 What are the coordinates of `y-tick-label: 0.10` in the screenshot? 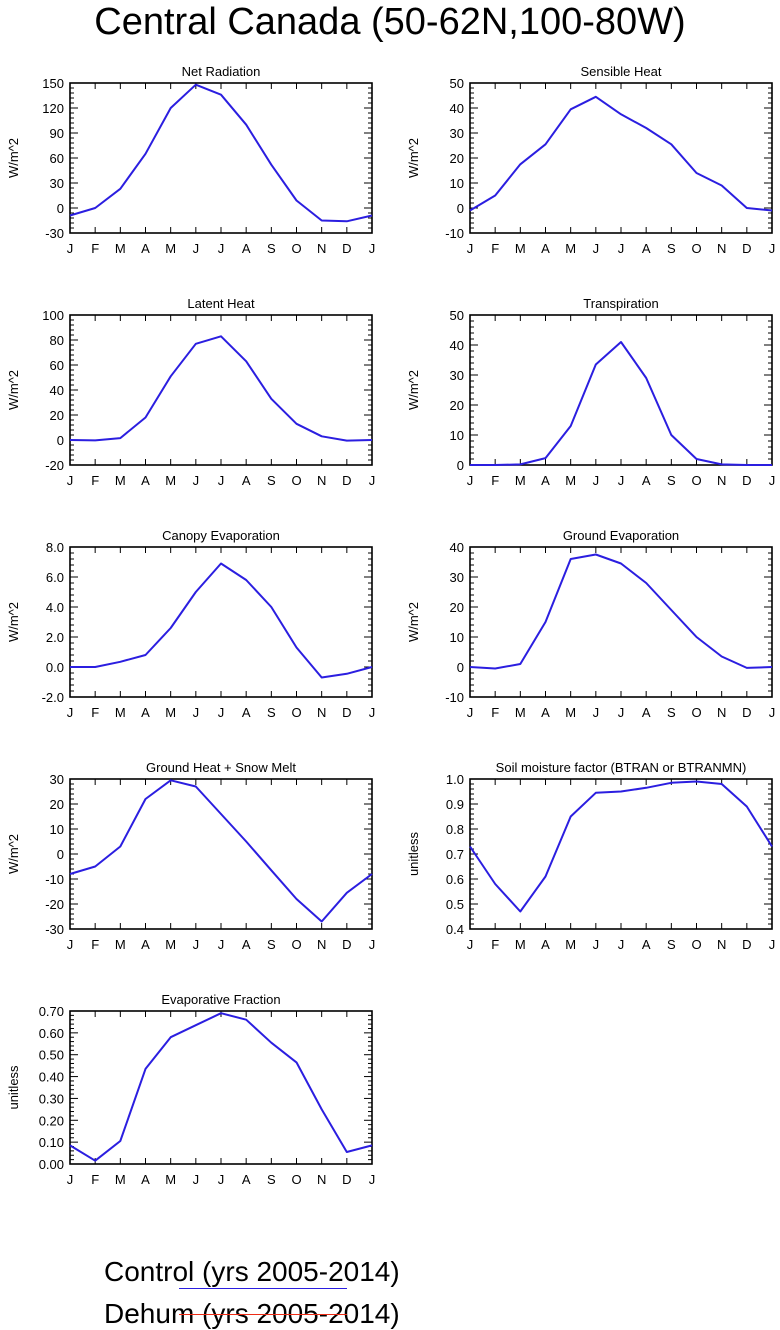 It's located at (51, 1142).